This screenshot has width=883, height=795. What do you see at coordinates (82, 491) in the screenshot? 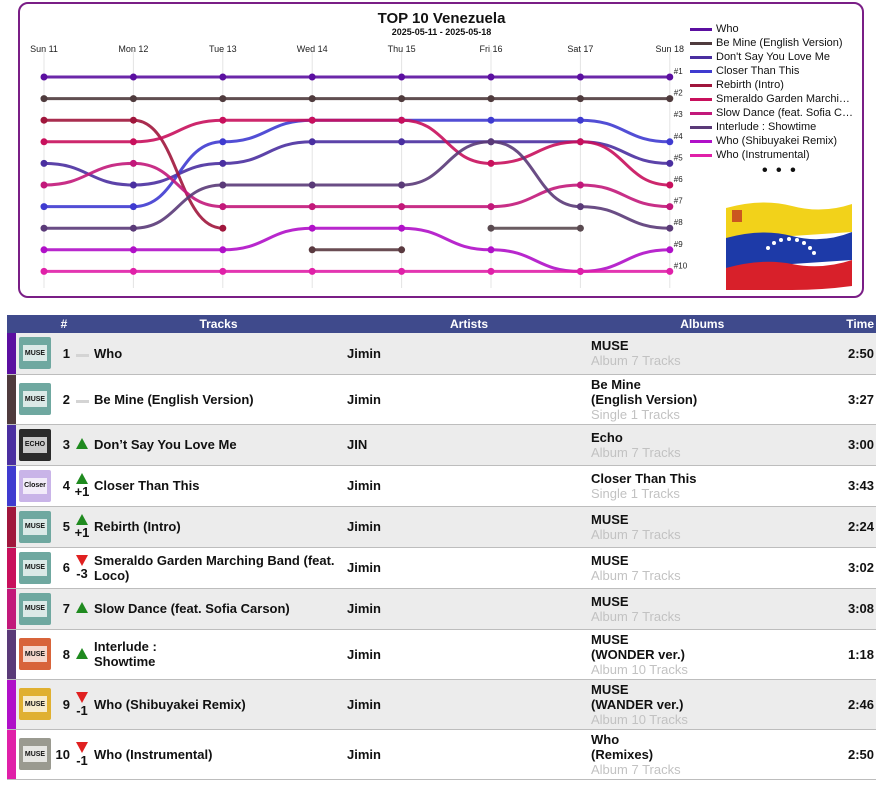
I see `rank-change-value: +1` at bounding box center [82, 491].